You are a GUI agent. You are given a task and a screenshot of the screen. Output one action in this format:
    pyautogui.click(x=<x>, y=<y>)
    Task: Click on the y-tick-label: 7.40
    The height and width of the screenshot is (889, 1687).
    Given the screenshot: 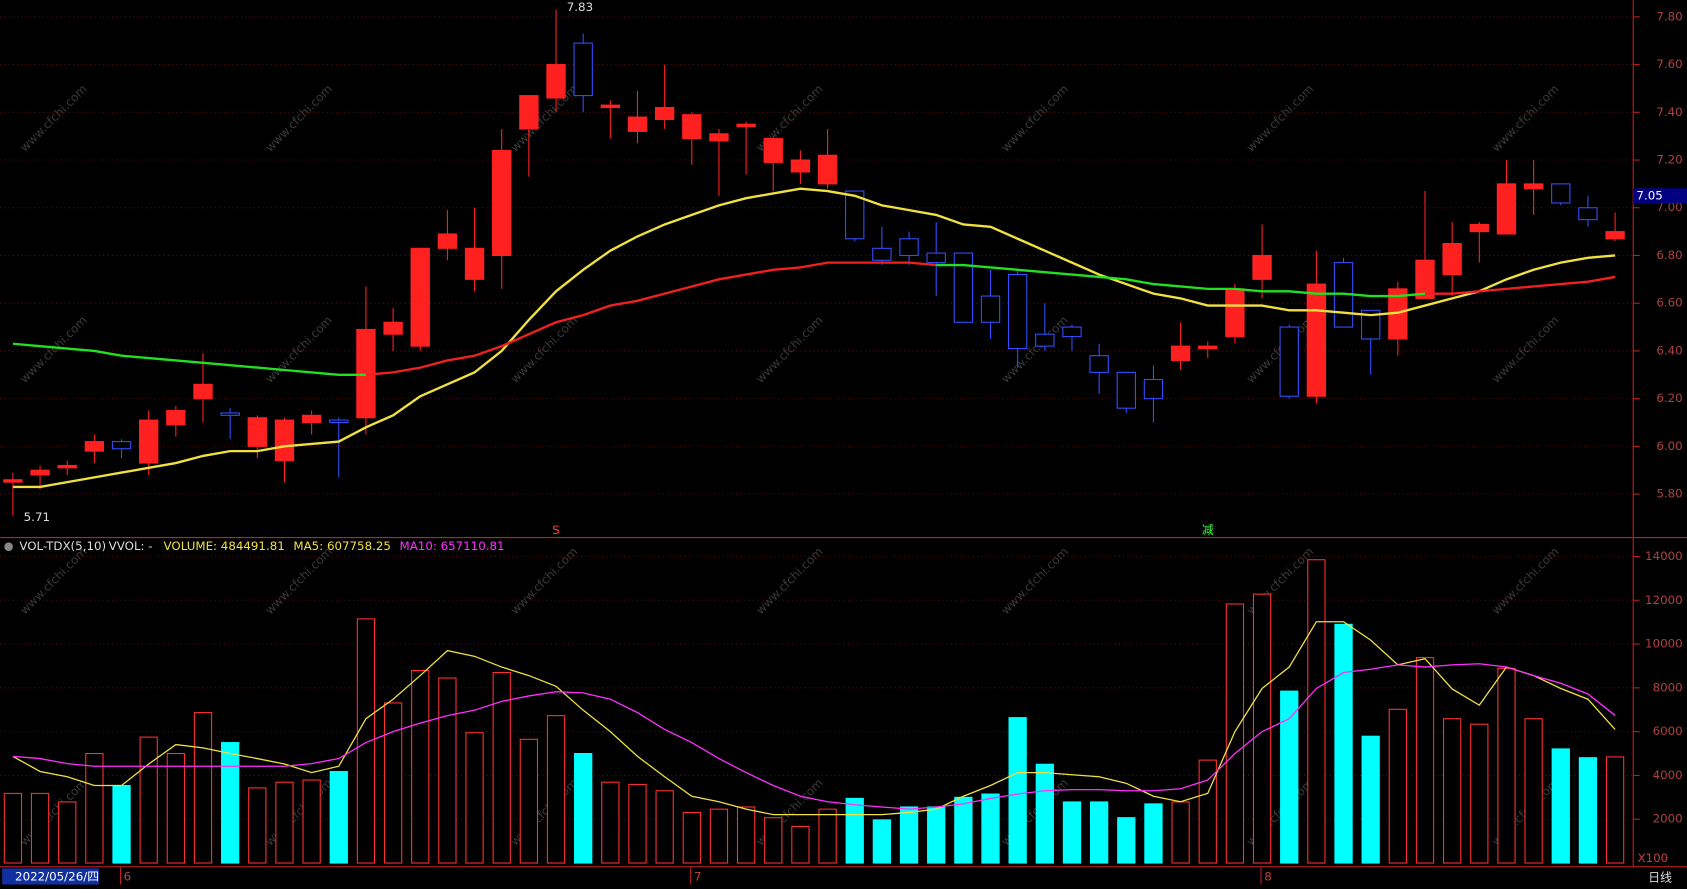 What is the action you would take?
    pyautogui.click(x=1669, y=112)
    